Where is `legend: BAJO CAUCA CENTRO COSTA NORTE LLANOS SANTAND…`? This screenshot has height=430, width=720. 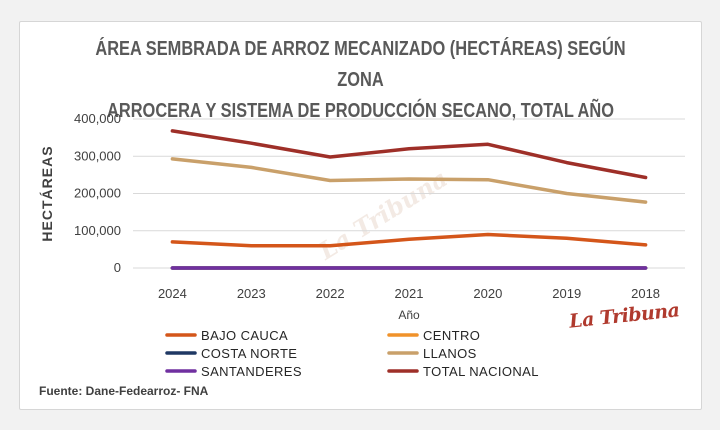 legend: BAJO CAUCA CENTRO COSTA NORTE LLANOS SANTAND… is located at coordinates (352, 353).